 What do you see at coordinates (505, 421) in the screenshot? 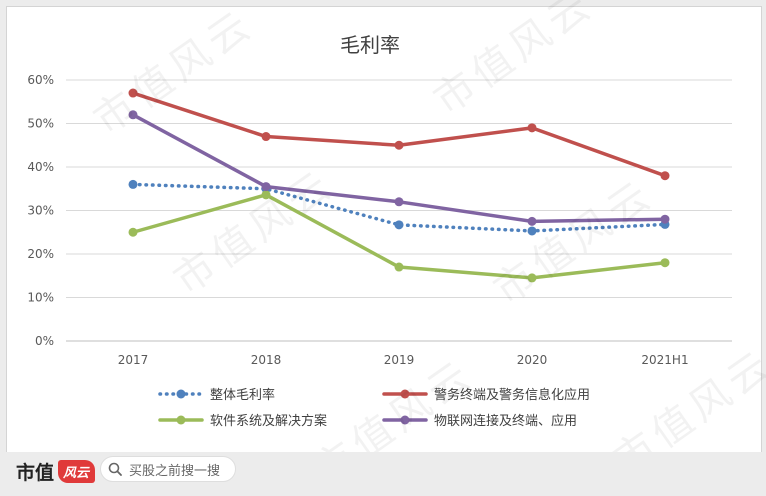
I see `legend-label: 物联网连接及终端、应用` at bounding box center [505, 421].